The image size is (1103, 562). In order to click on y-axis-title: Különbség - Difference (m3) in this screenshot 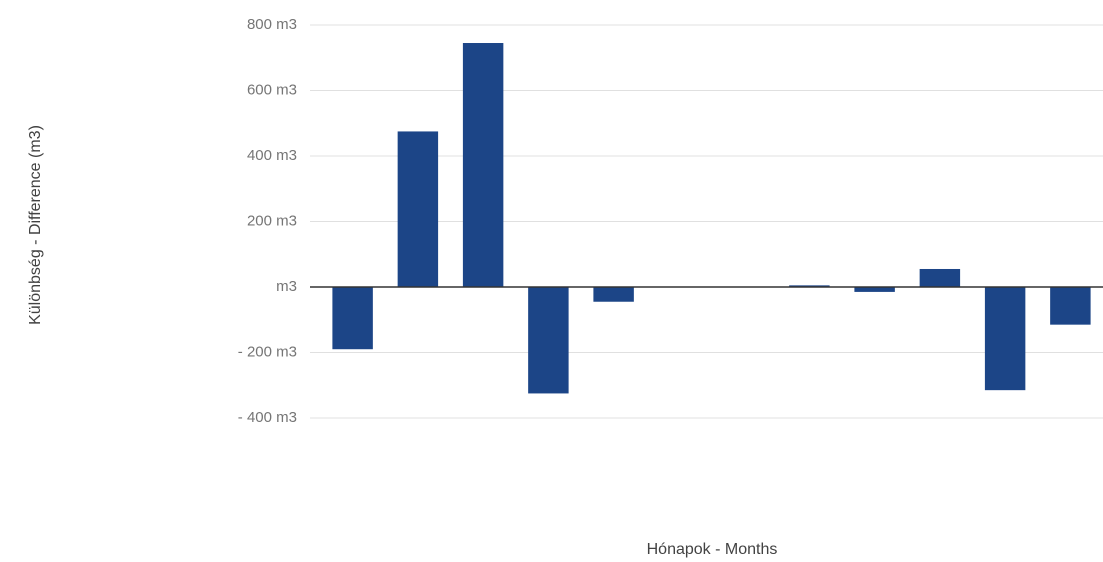, I will do `click(35, 225)`.